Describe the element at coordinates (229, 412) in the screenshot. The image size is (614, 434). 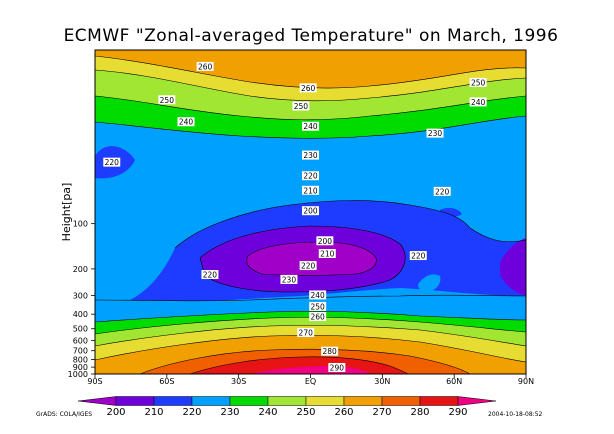
I see `colorbar-label: 230` at that location.